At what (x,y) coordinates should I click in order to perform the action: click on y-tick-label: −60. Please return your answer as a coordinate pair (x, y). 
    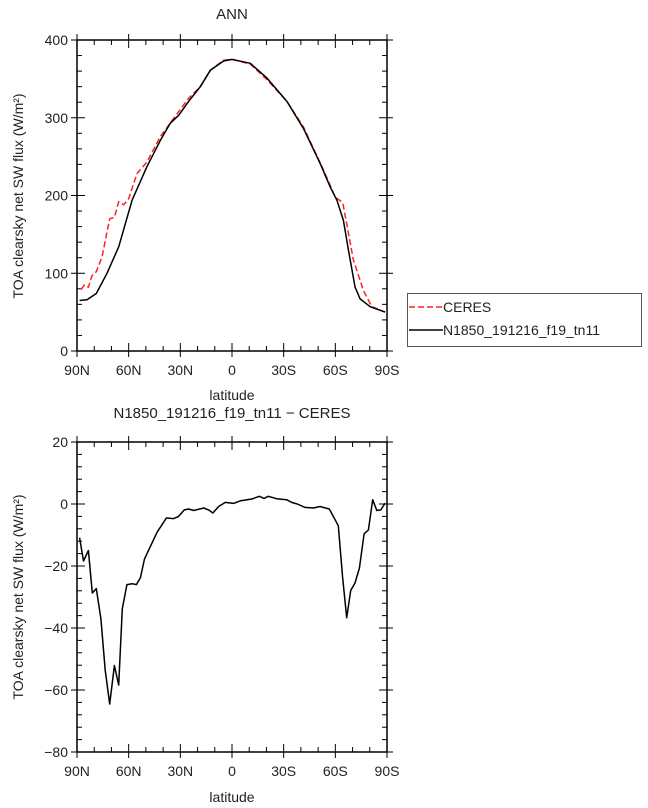
    Looking at the image, I should click on (56, 690).